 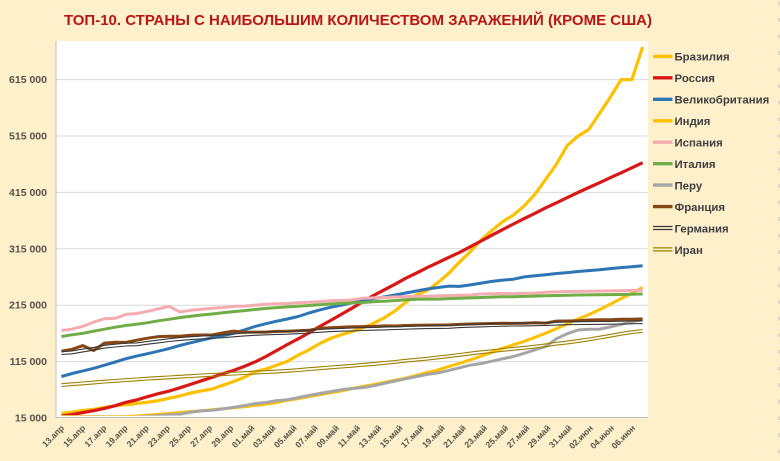 I want to click on svg-text: Франция, so click(x=700, y=208).